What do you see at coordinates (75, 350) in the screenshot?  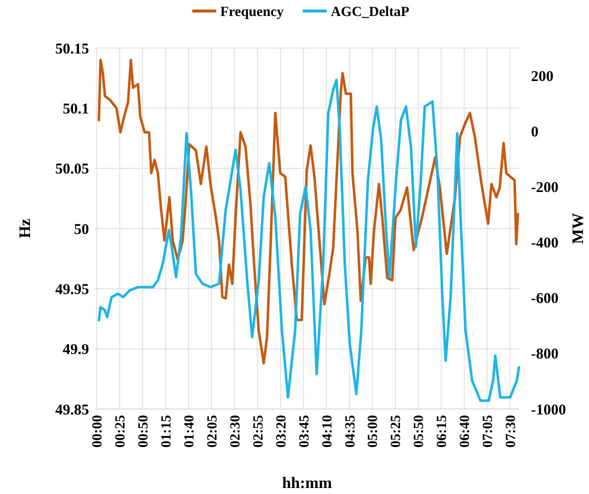 I see `y-tick-label: 49.9` at bounding box center [75, 350].